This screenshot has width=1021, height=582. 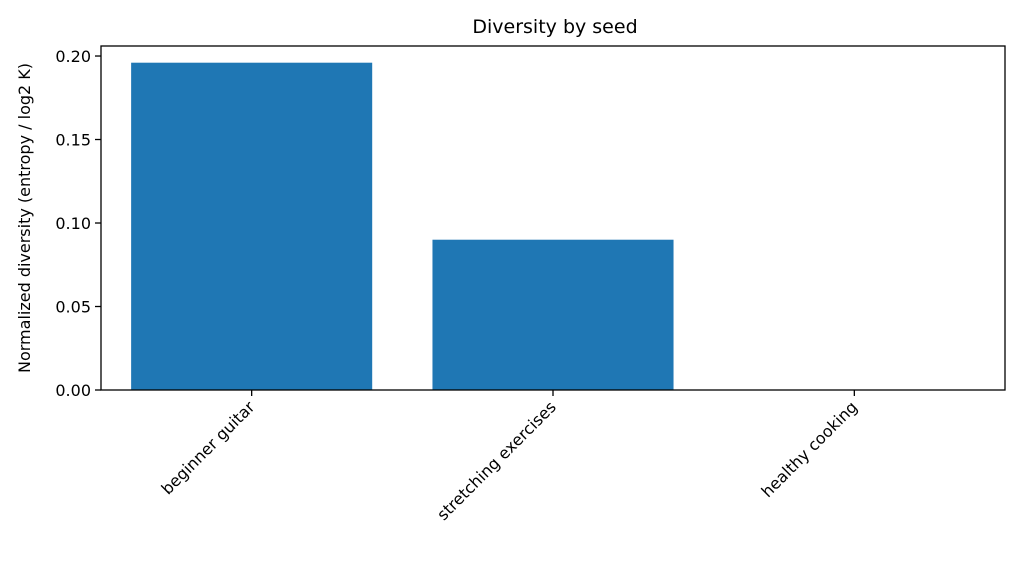 What do you see at coordinates (24, 218) in the screenshot?
I see `y-axis-label: Normalized diversity (entropy / log2 K)` at bounding box center [24, 218].